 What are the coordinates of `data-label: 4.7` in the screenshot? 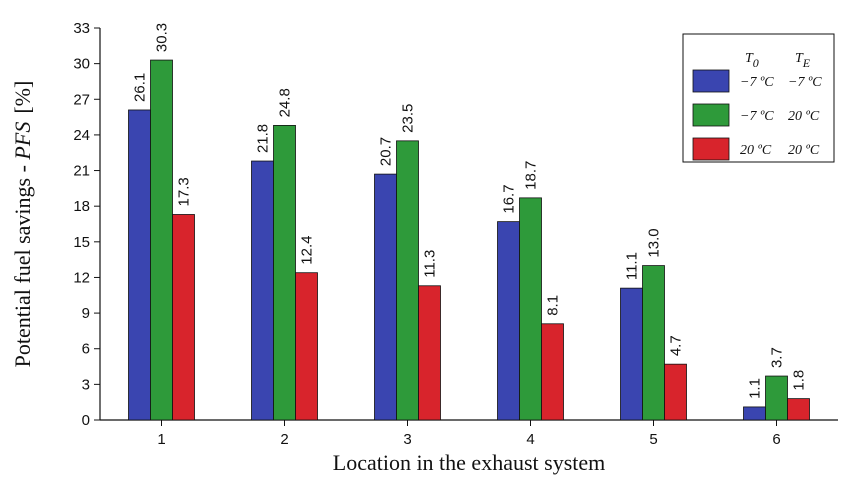 It's located at (676, 345).